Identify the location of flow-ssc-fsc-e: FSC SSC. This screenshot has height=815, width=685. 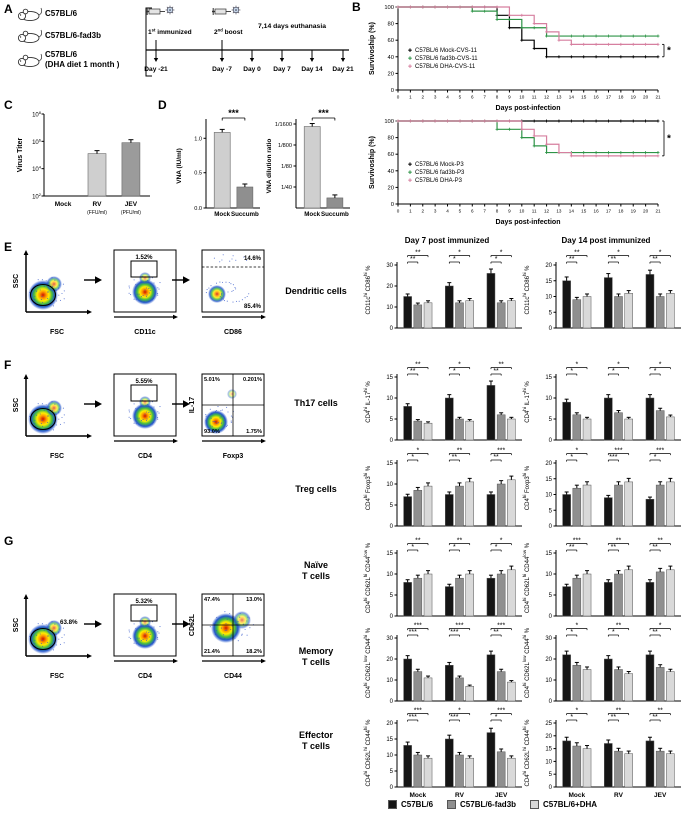
(54, 292).